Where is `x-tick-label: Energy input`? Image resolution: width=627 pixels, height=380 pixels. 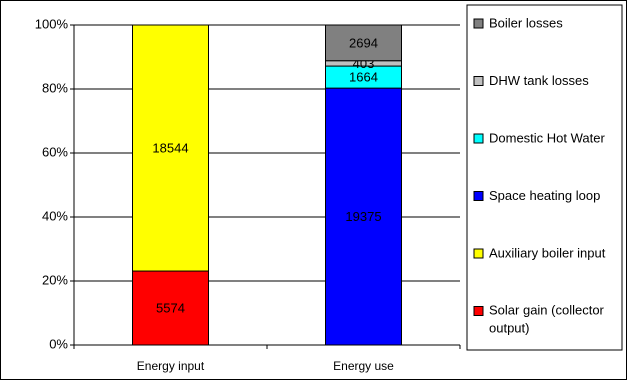 x-tick-label: Energy input is located at coordinates (171, 366).